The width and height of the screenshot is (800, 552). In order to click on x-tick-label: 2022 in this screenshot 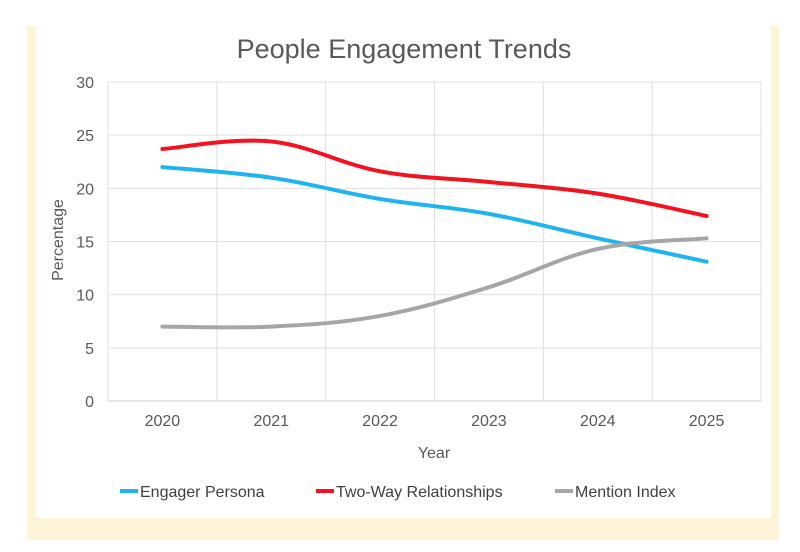, I will do `click(380, 421)`.